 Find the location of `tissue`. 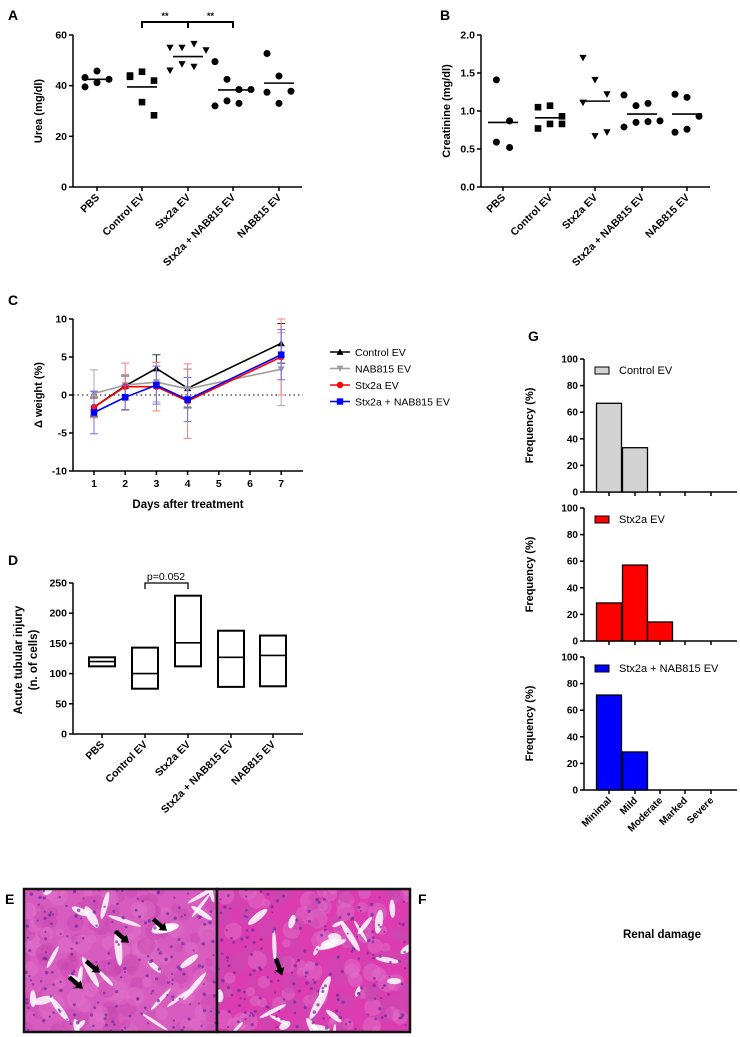

tissue is located at coordinates (120, 960).